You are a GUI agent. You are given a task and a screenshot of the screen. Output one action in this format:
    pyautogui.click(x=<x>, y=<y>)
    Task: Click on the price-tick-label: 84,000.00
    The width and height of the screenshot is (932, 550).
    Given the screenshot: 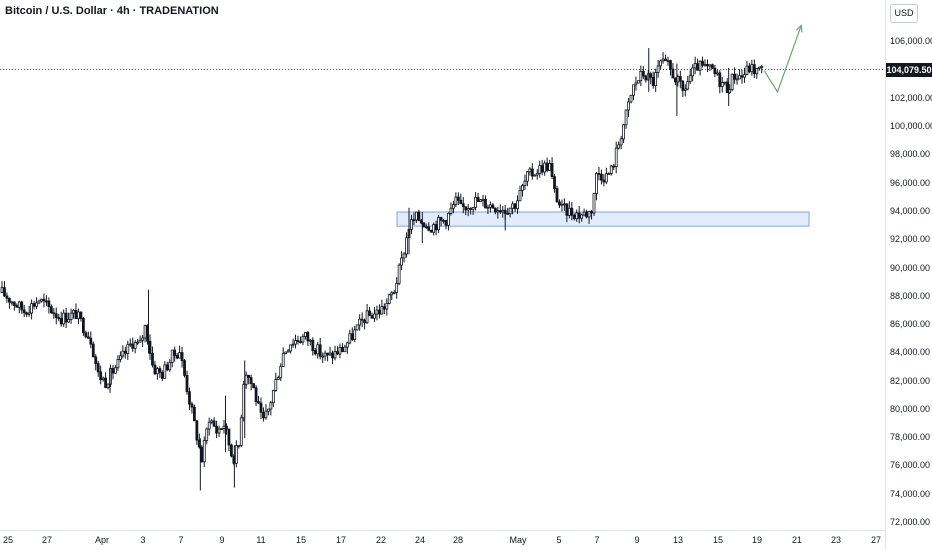 What is the action you would take?
    pyautogui.click(x=910, y=352)
    